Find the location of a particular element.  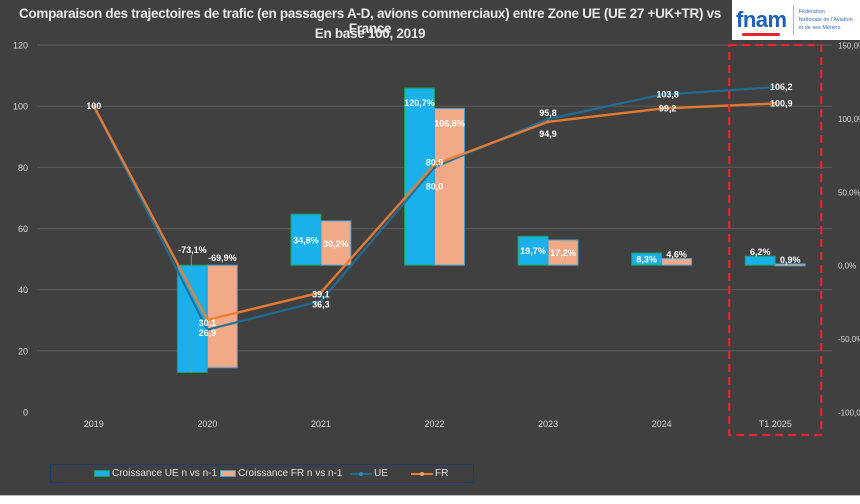

x-tick-label: 2022 is located at coordinates (434, 424).